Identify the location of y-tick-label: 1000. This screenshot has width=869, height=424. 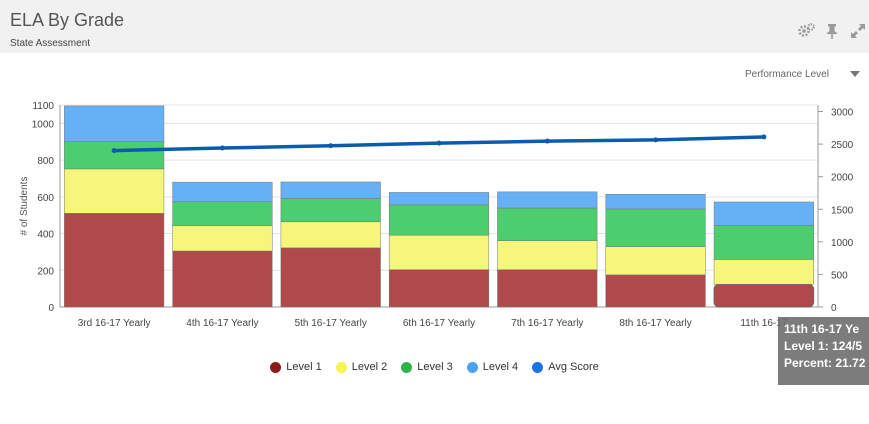
(43, 124).